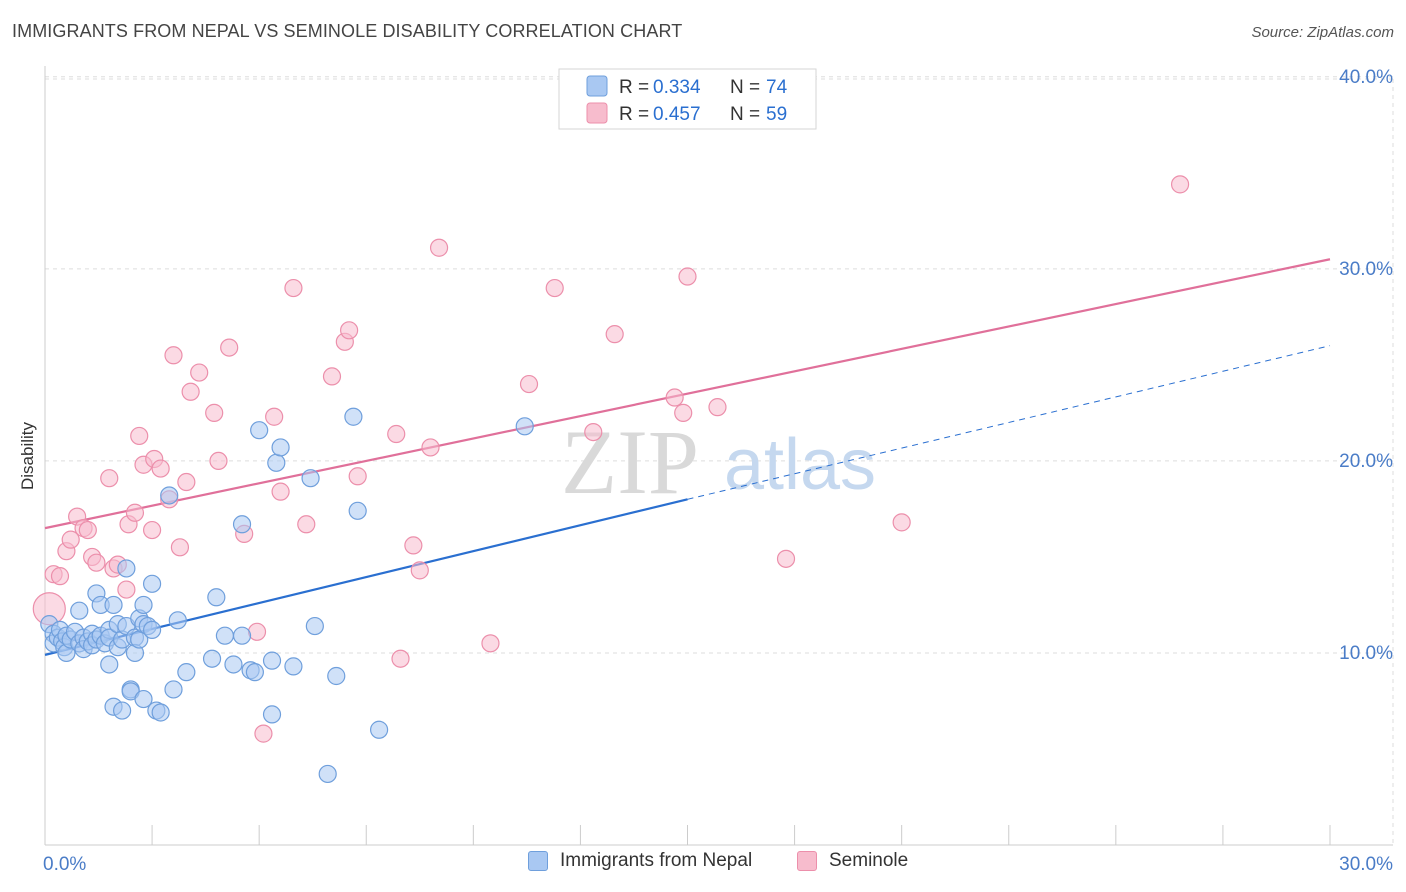 The width and height of the screenshot is (1406, 892). What do you see at coordinates (1366, 864) in the screenshot?
I see `x-tick-label: 30.0%` at bounding box center [1366, 864].